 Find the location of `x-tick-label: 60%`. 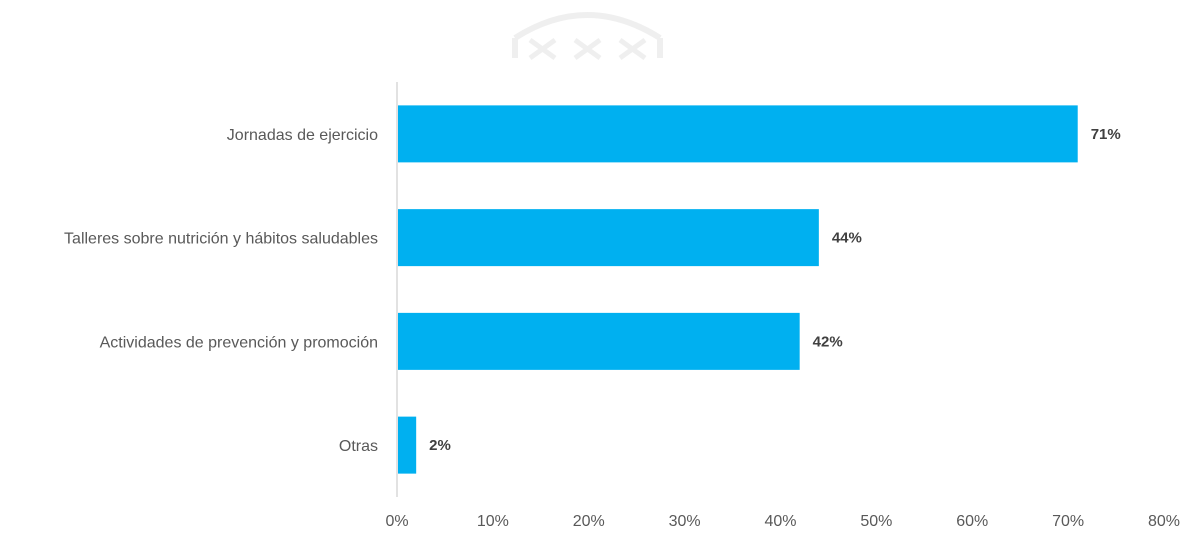

x-tick-label: 60% is located at coordinates (972, 521).